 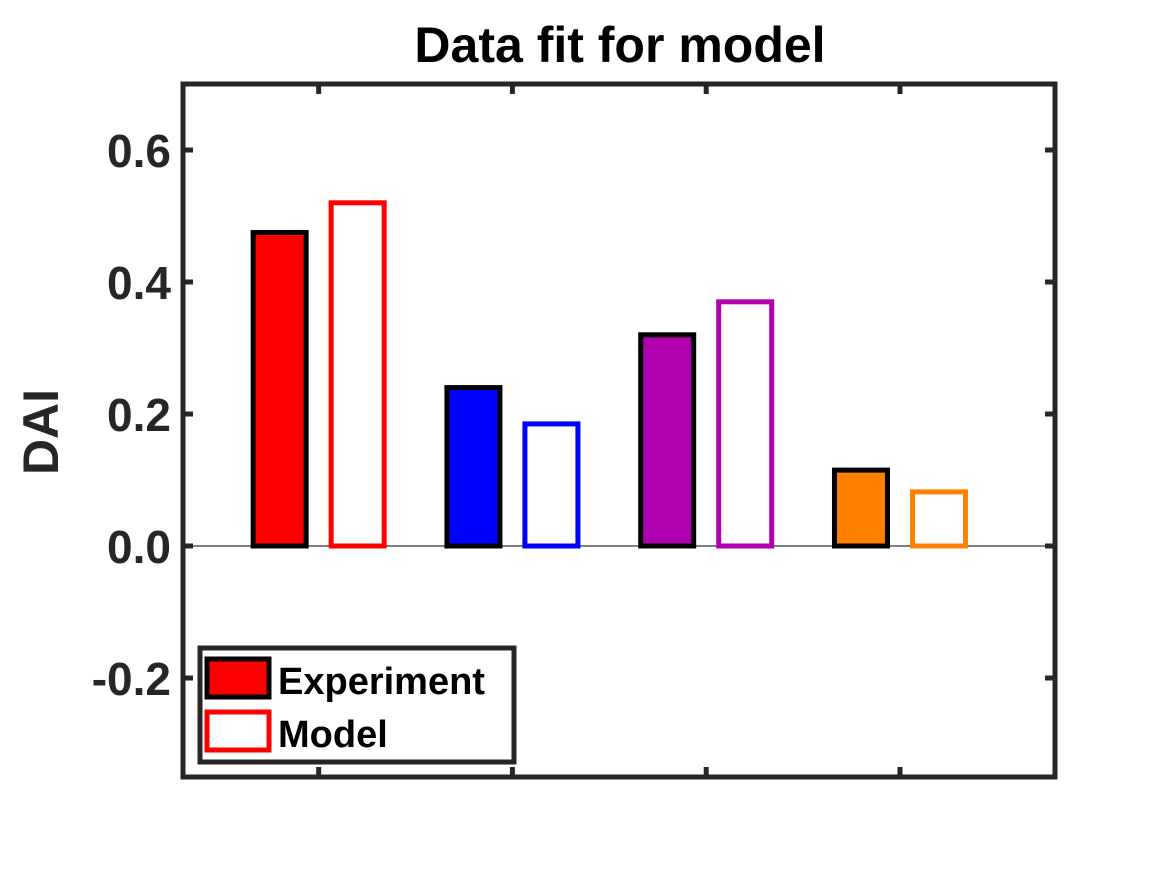 I want to click on legend-label-experiment: Experiment, so click(x=381, y=682).